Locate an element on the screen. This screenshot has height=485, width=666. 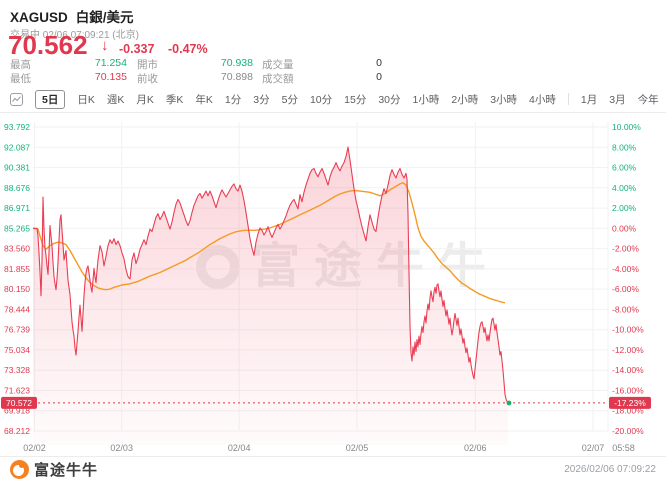
footer-brand: 富途牛牛 is located at coordinates (54, 469).